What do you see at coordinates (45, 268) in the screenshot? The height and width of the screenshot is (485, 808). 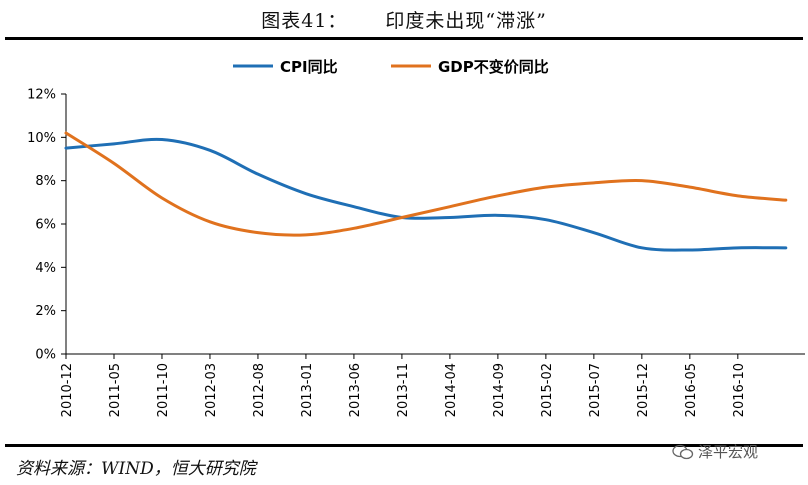 I see `y-tick-label: 4%` at bounding box center [45, 268].